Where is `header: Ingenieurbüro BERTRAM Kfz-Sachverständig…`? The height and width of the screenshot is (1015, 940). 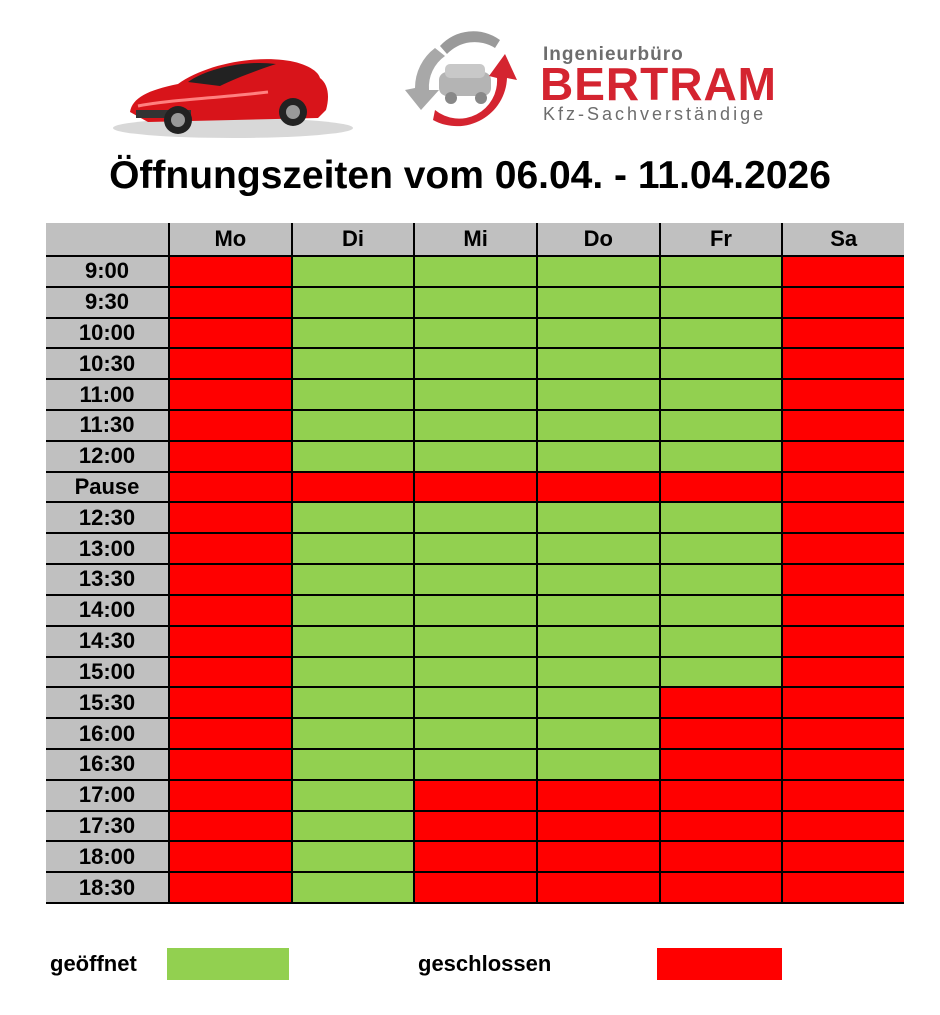 header: Ingenieurbüro BERTRAM Kfz-Sachverständig… is located at coordinates (470, 72).